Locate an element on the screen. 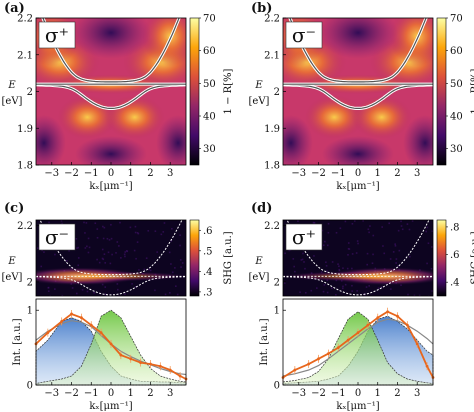 This screenshot has width=474, height=412. x-axis-label: kₓ[μm⁻¹] is located at coordinates (357, 186).